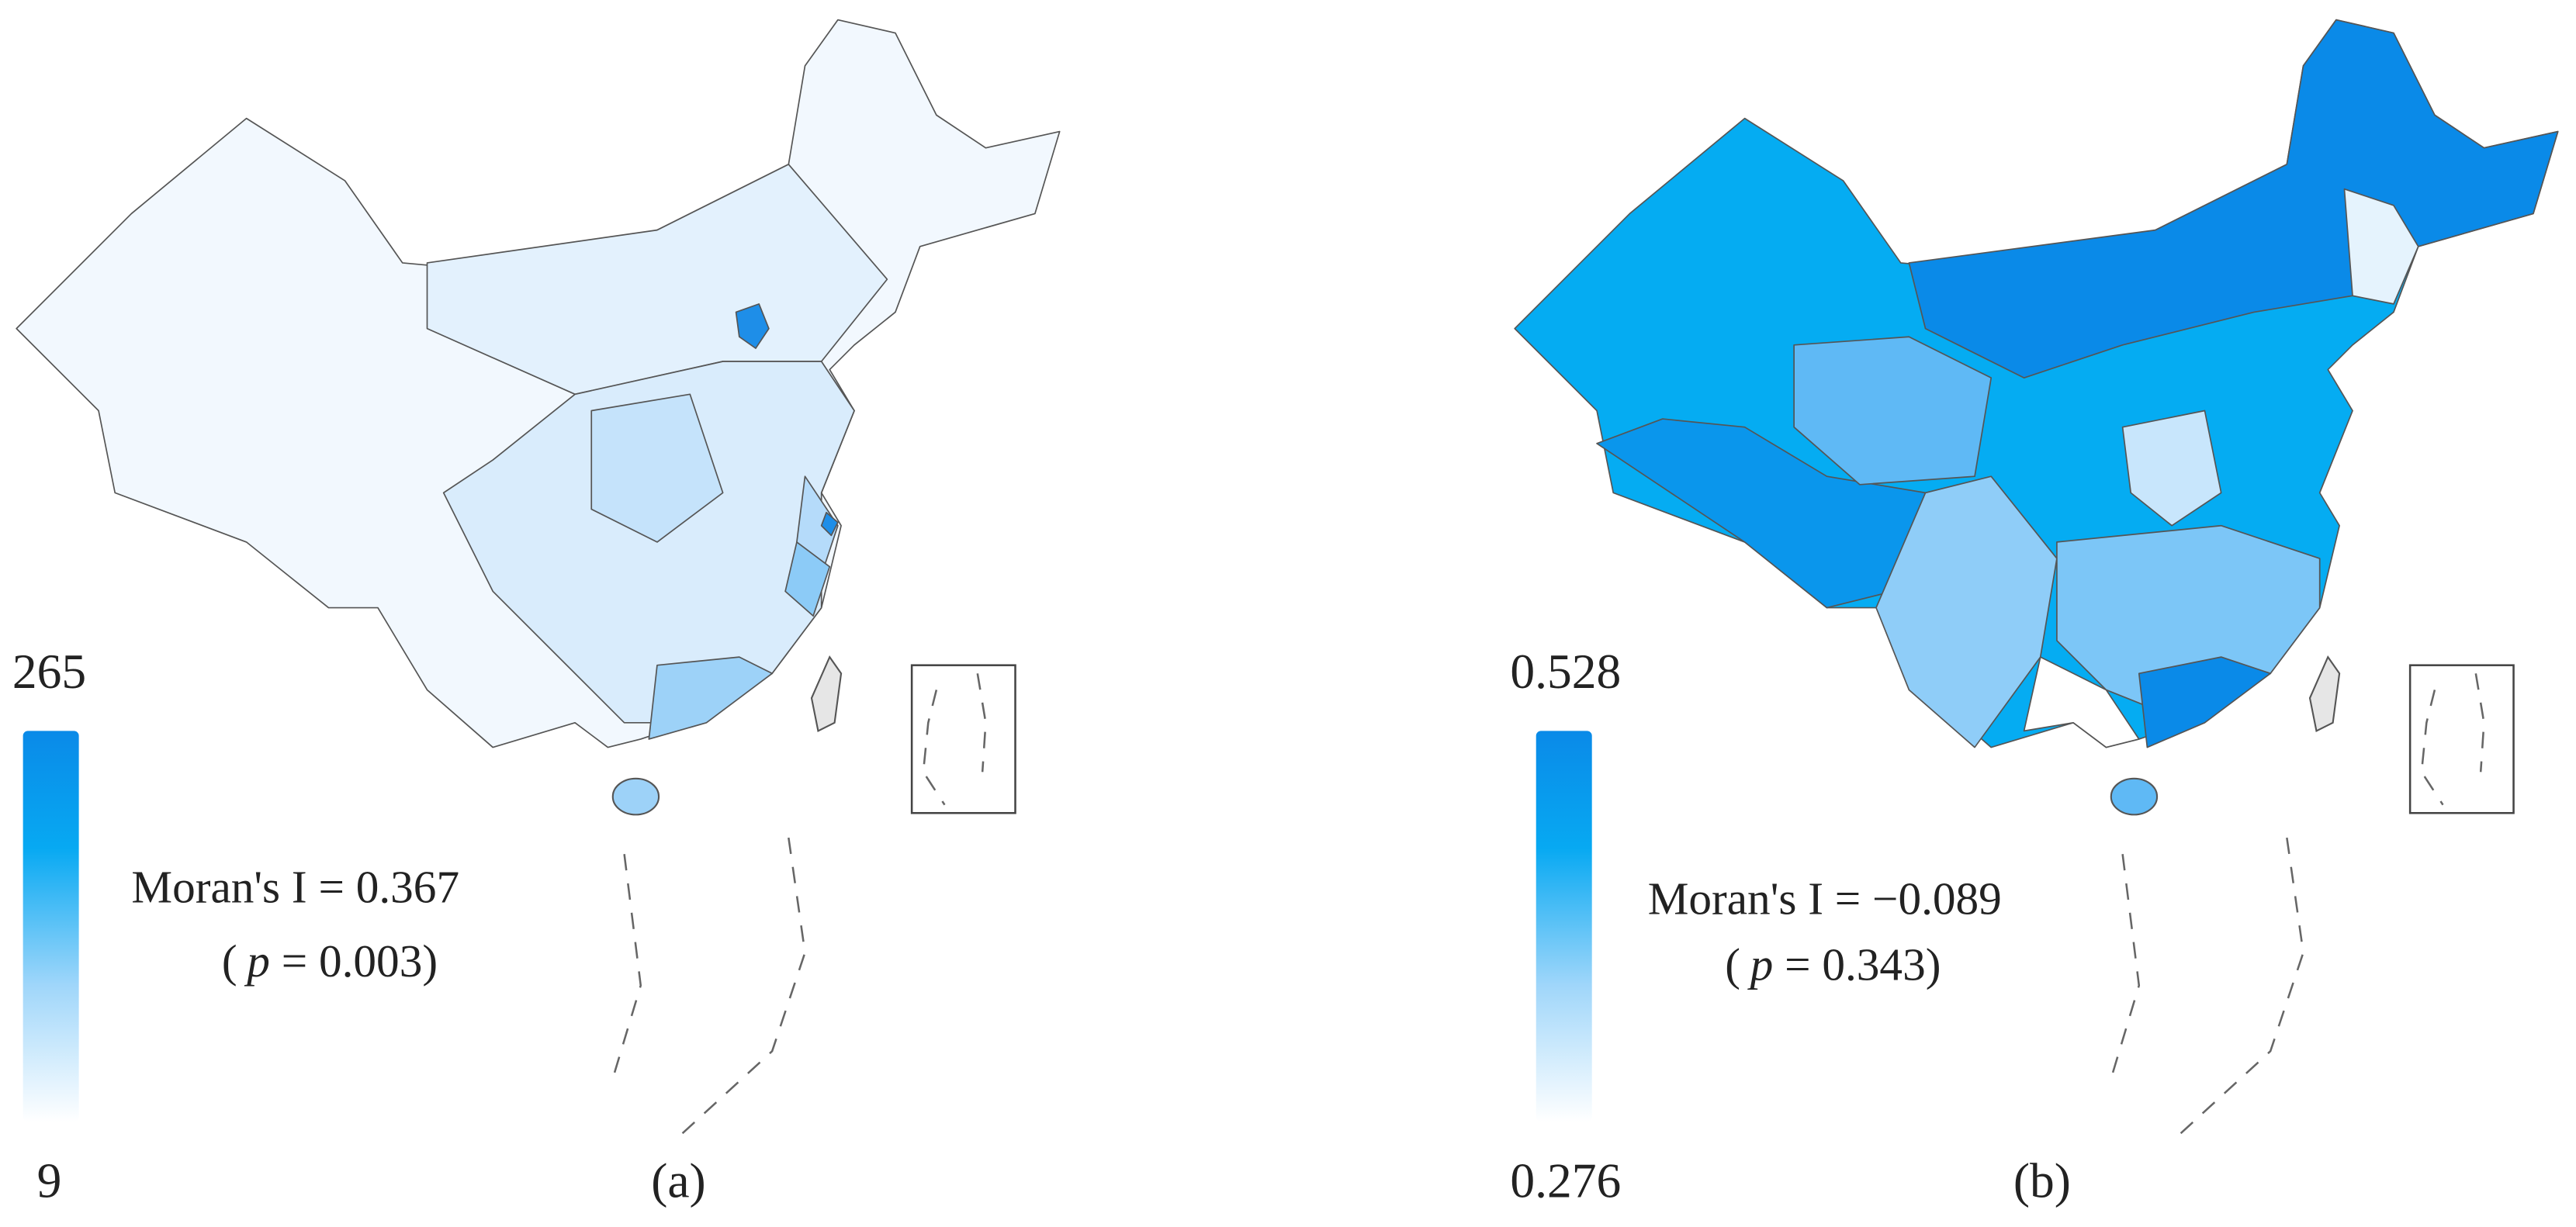 This screenshot has height=1227, width=2576. What do you see at coordinates (2042, 1180) in the screenshot?
I see `panel-label: (b)` at bounding box center [2042, 1180].